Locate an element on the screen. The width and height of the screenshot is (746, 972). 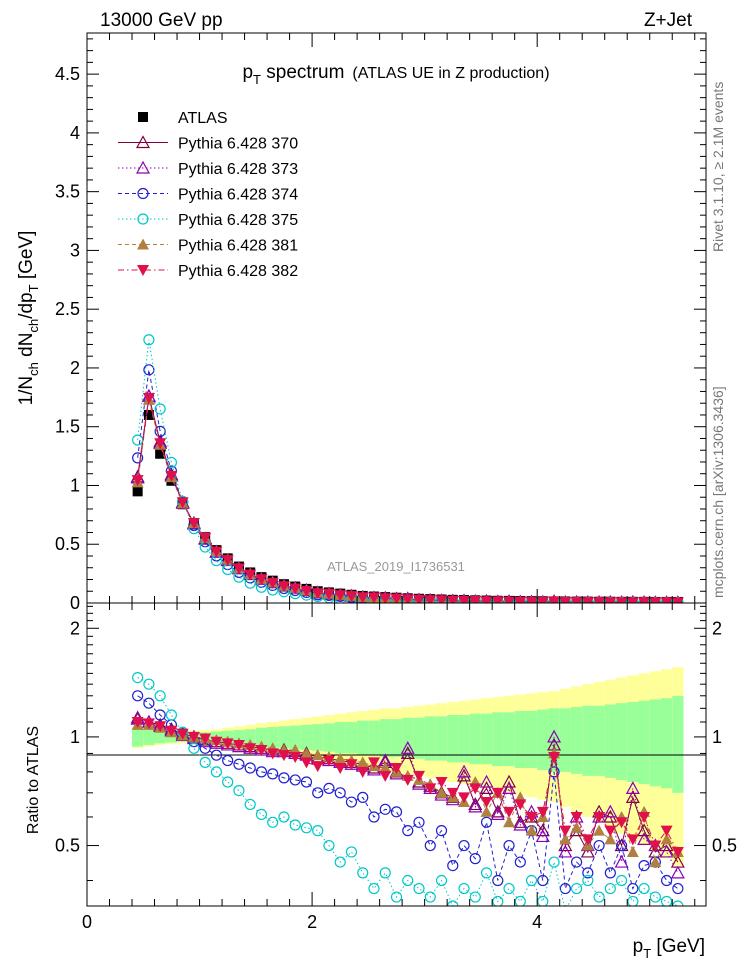
legend-marker-atlas is located at coordinates (143, 117).